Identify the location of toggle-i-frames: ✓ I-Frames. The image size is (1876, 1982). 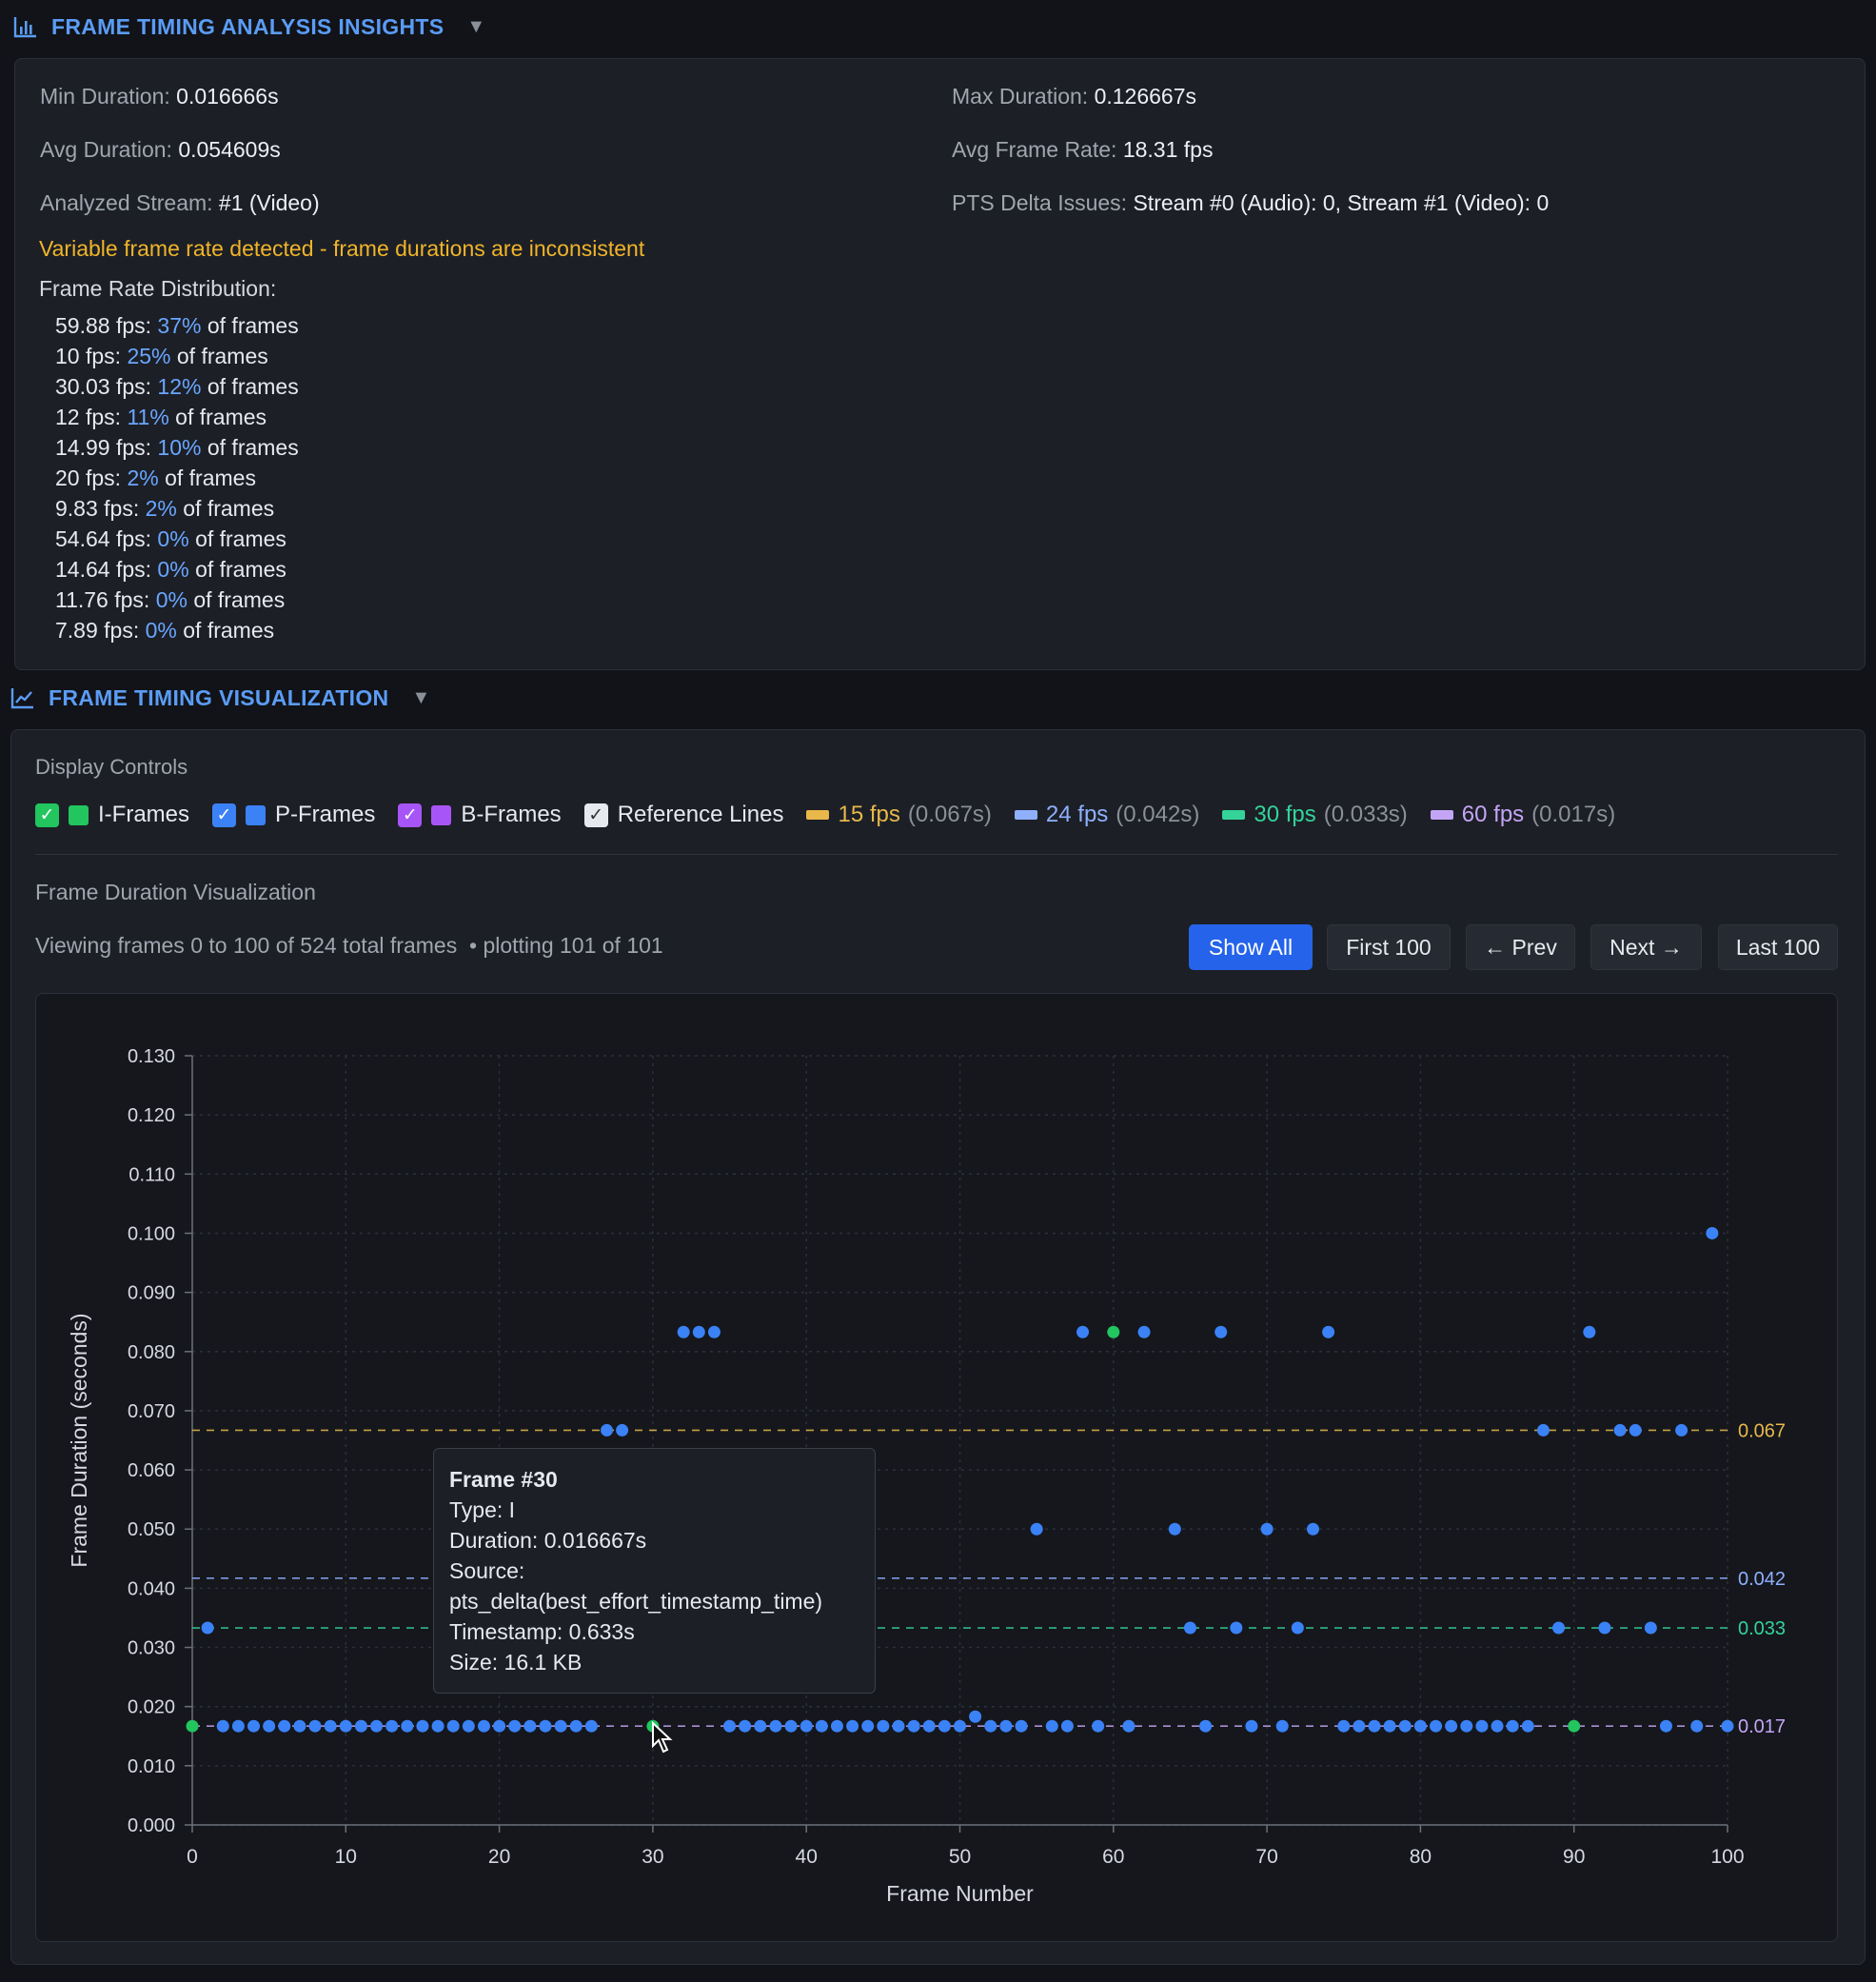
(112, 815).